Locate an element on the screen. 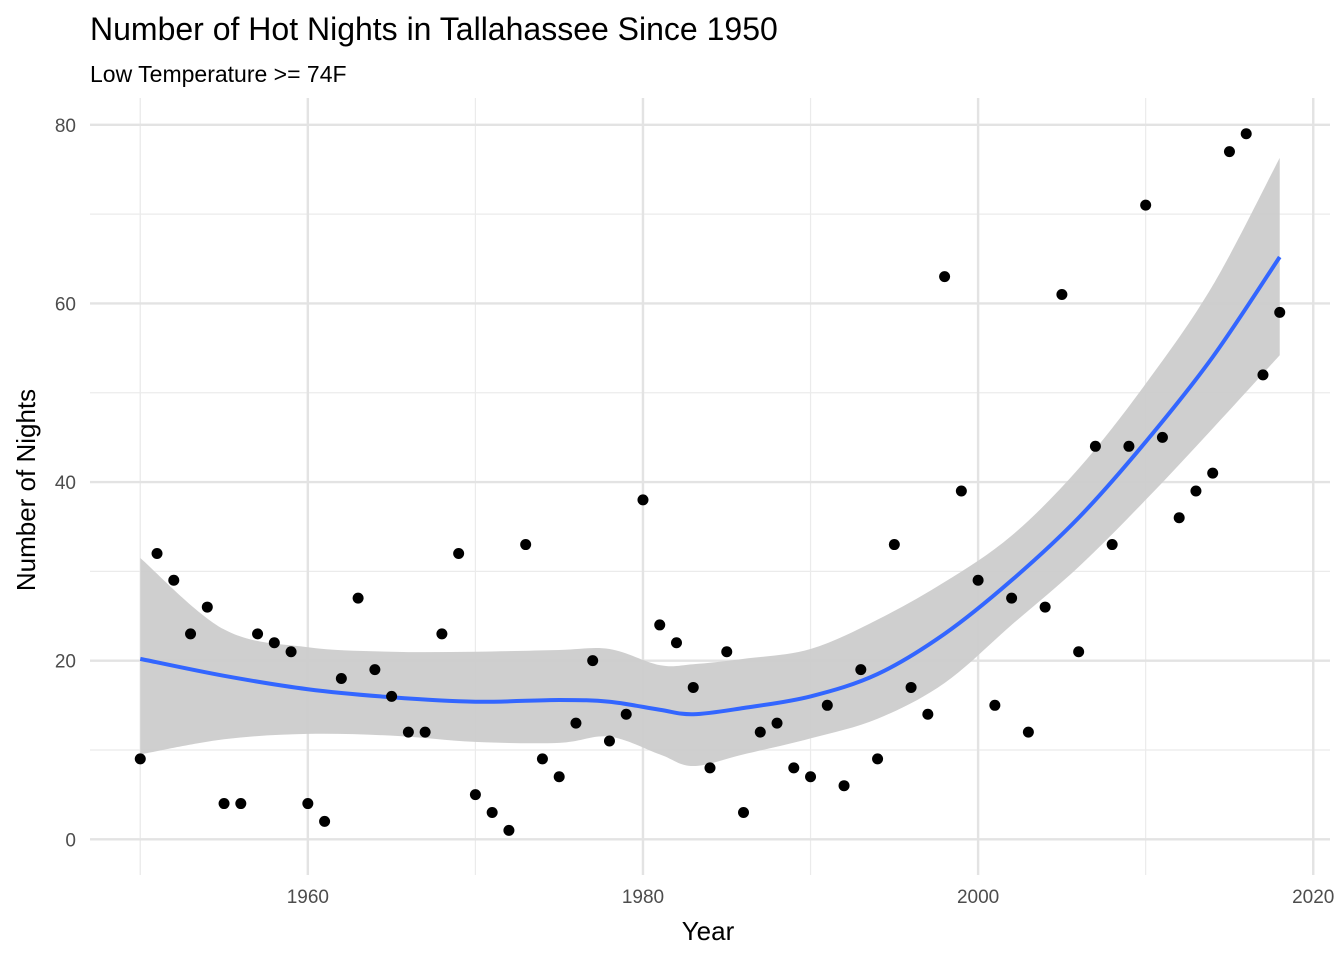 The height and width of the screenshot is (960, 1344). y-tick-labels: 0 20 40 60 80 is located at coordinates (65, 483).